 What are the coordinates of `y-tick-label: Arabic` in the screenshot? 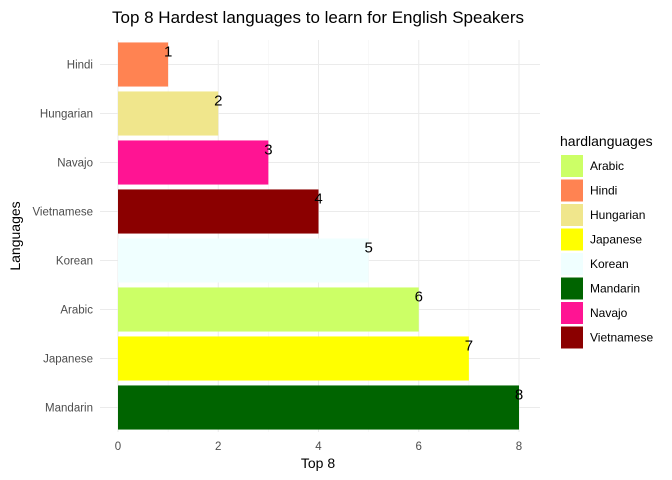 It's located at (76, 311).